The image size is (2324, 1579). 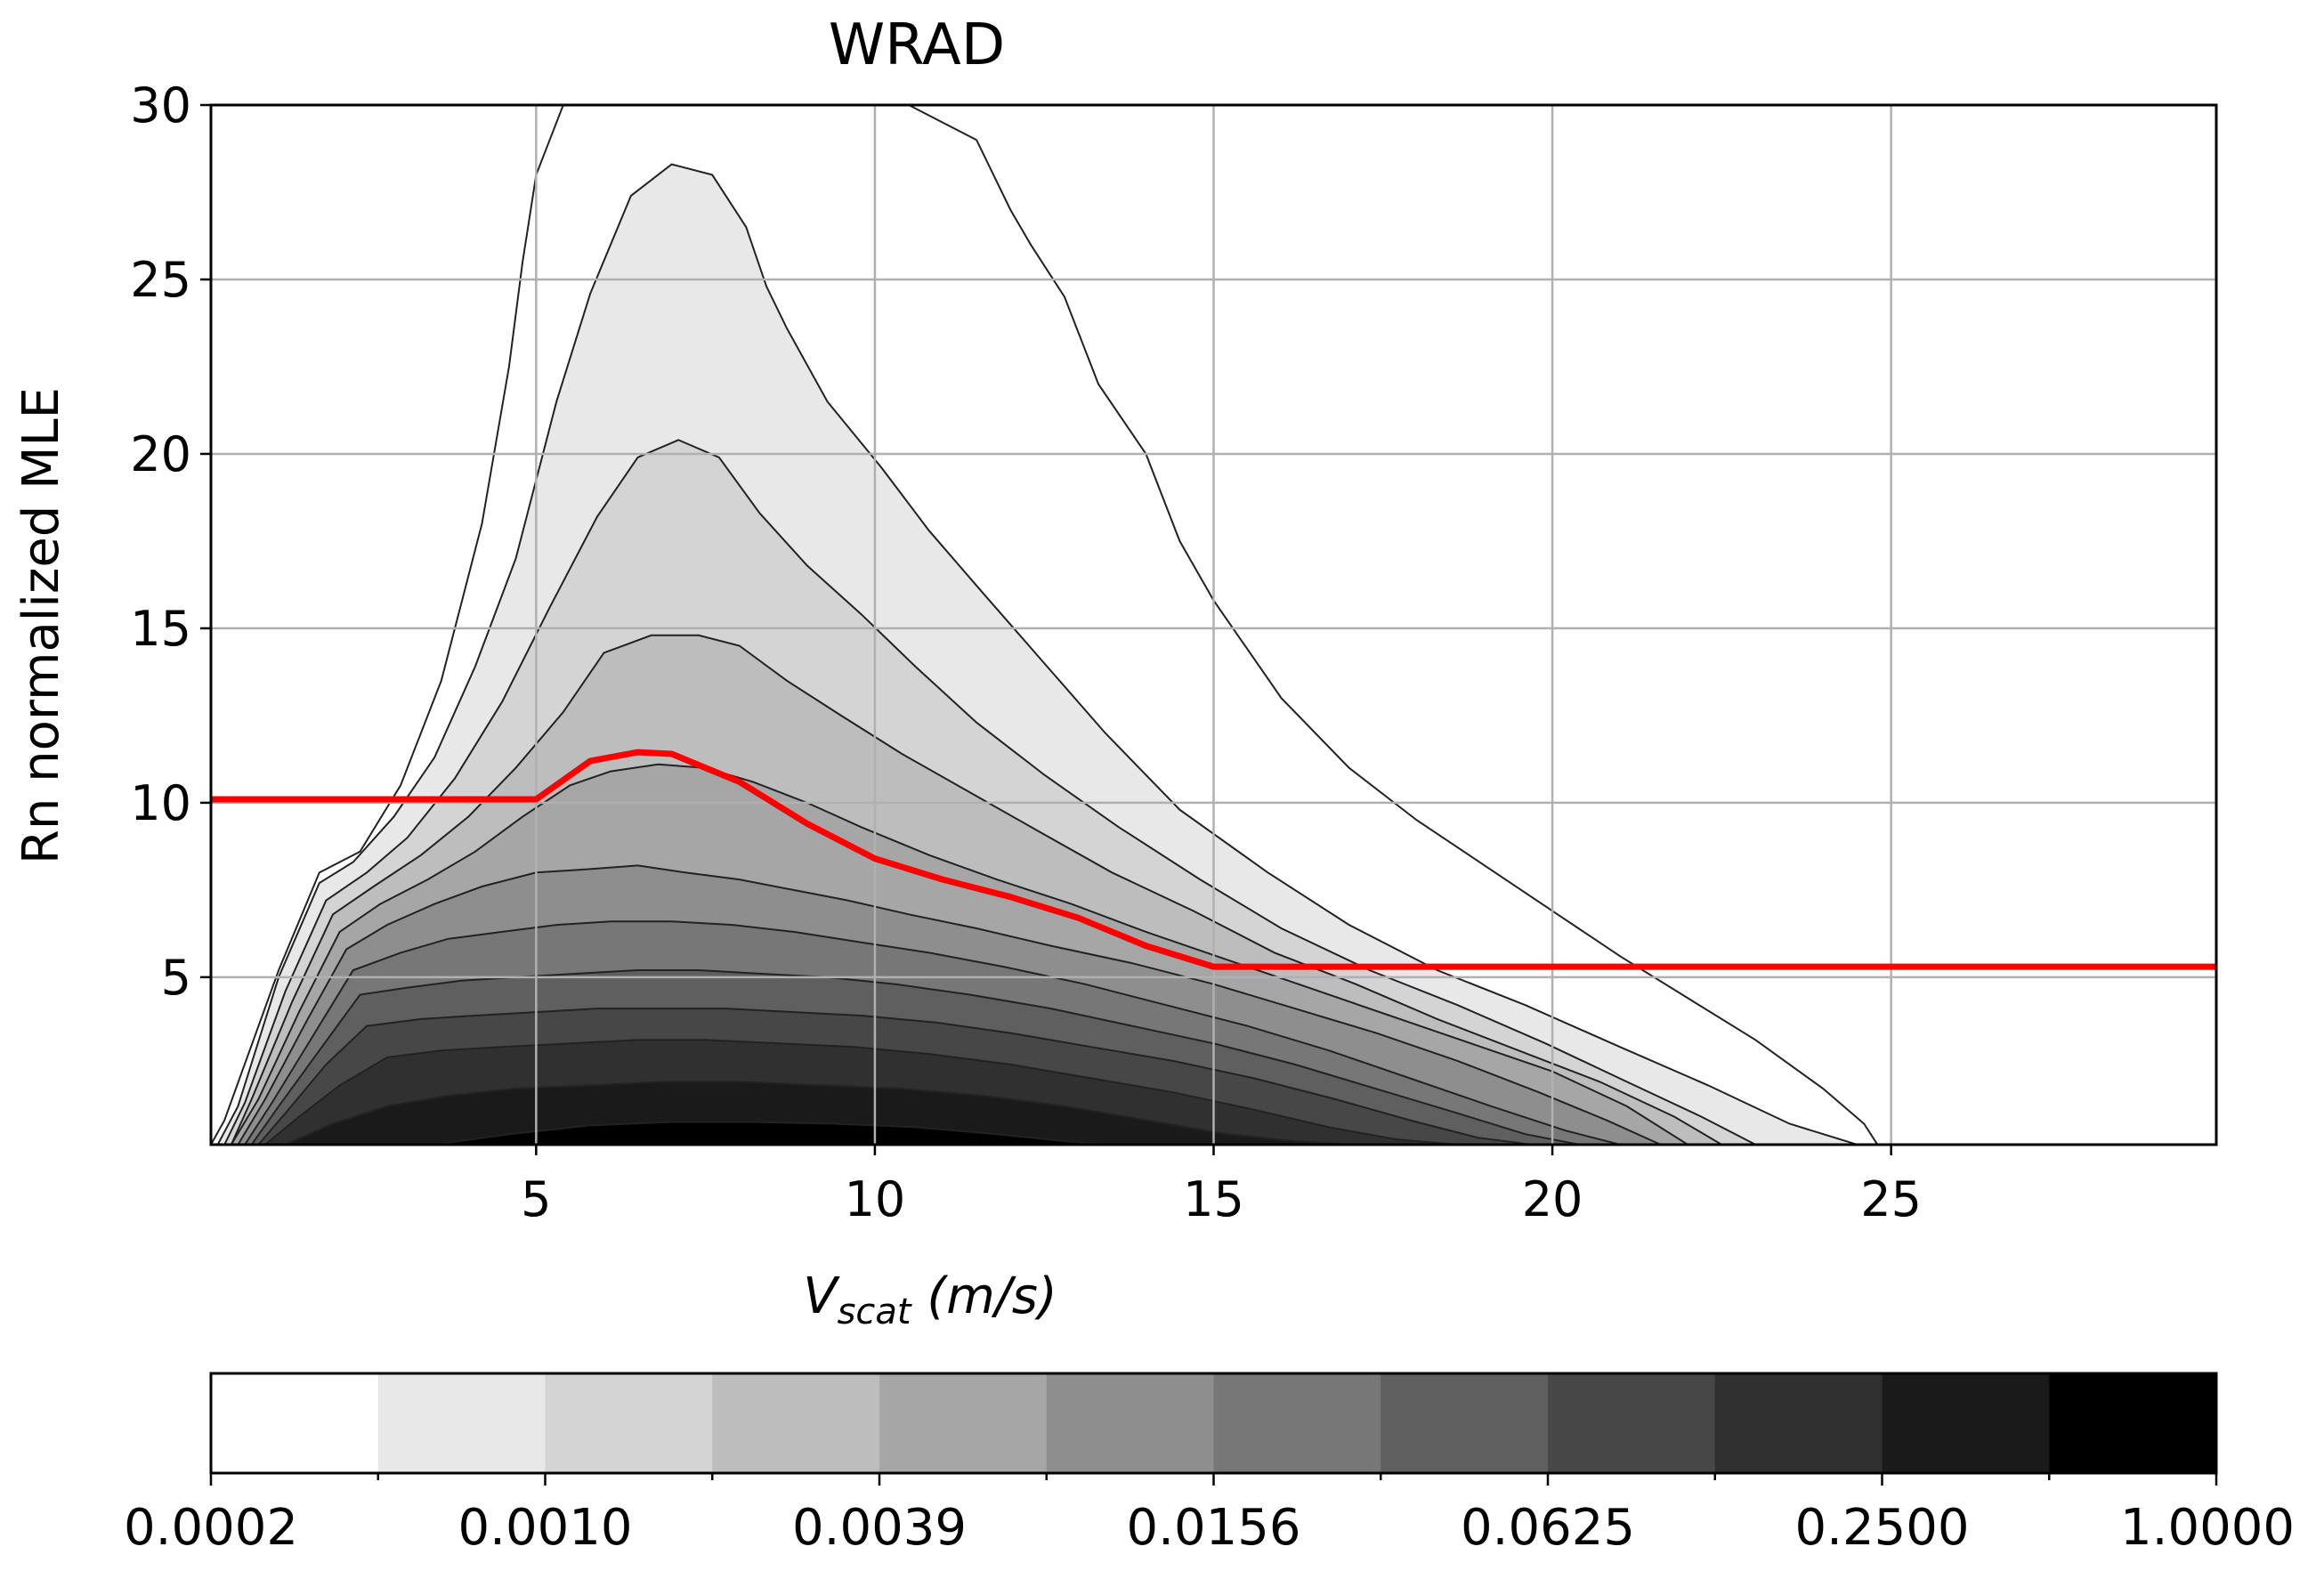 I want to click on x-axis-ticks: 5 10 15 20 25, so click(x=1221, y=1186).